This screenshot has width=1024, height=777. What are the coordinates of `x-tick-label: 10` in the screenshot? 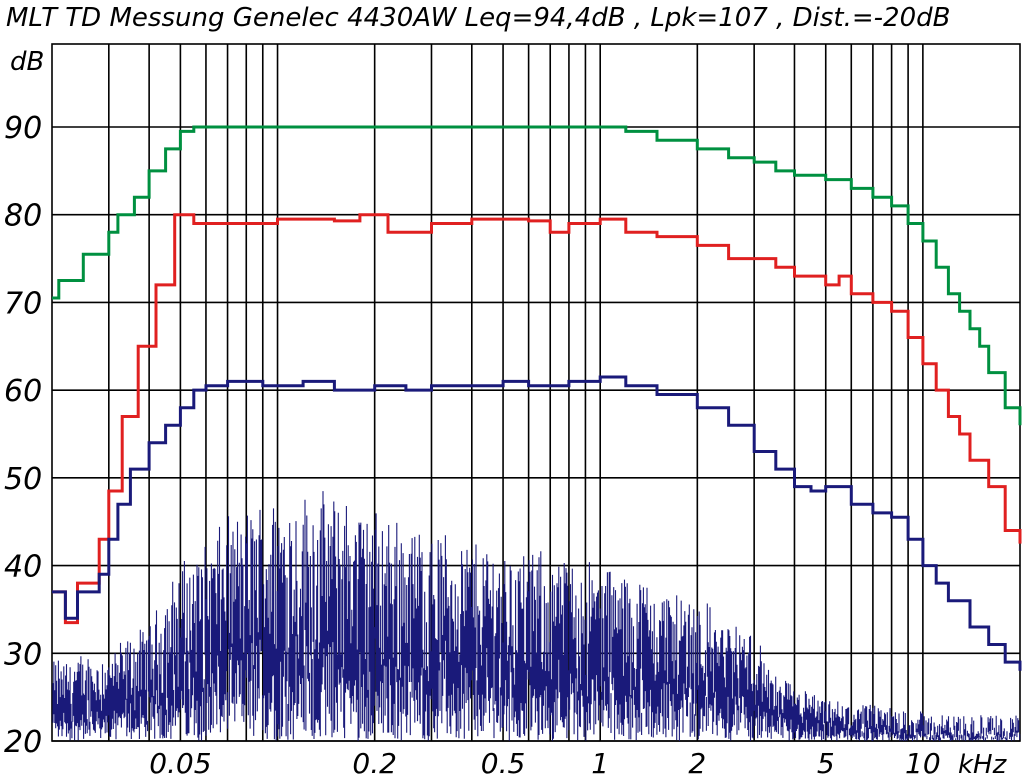 It's located at (923, 762).